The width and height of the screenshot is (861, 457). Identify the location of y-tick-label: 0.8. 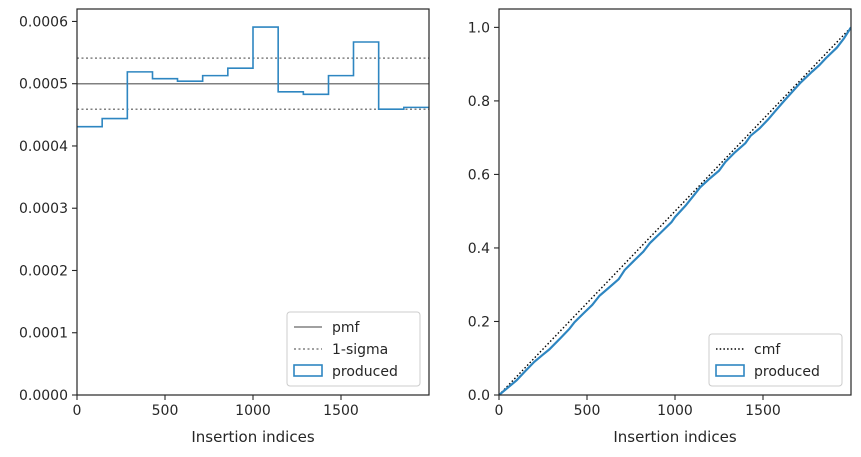
(479, 102).